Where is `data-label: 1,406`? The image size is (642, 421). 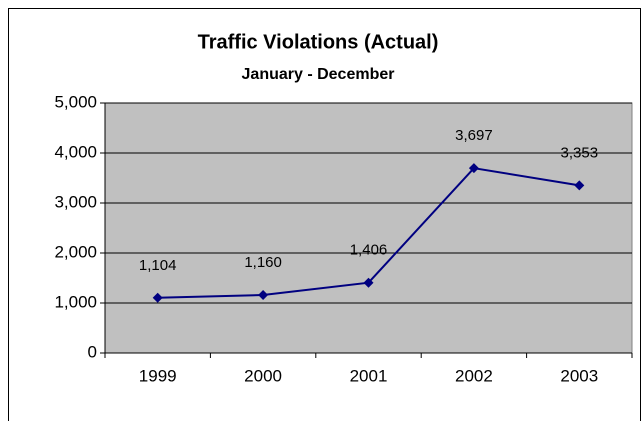 data-label: 1,406 is located at coordinates (369, 250).